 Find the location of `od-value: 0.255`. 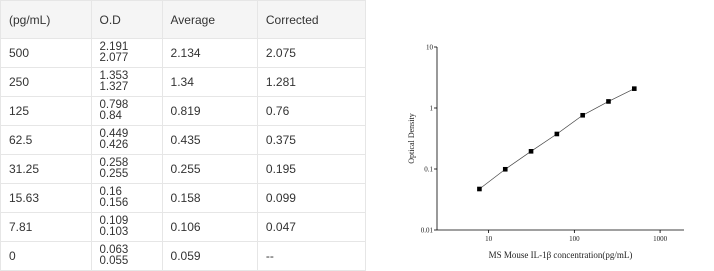

od-value: 0.255 is located at coordinates (114, 174).